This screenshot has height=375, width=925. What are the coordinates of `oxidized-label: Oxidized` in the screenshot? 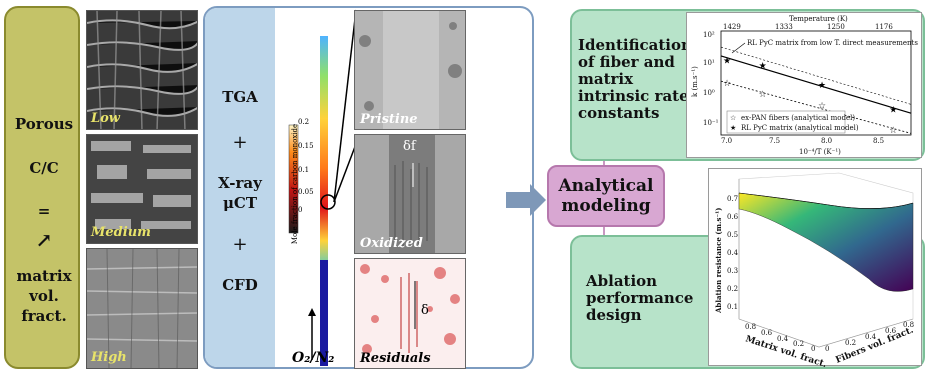 It's located at (391, 243).